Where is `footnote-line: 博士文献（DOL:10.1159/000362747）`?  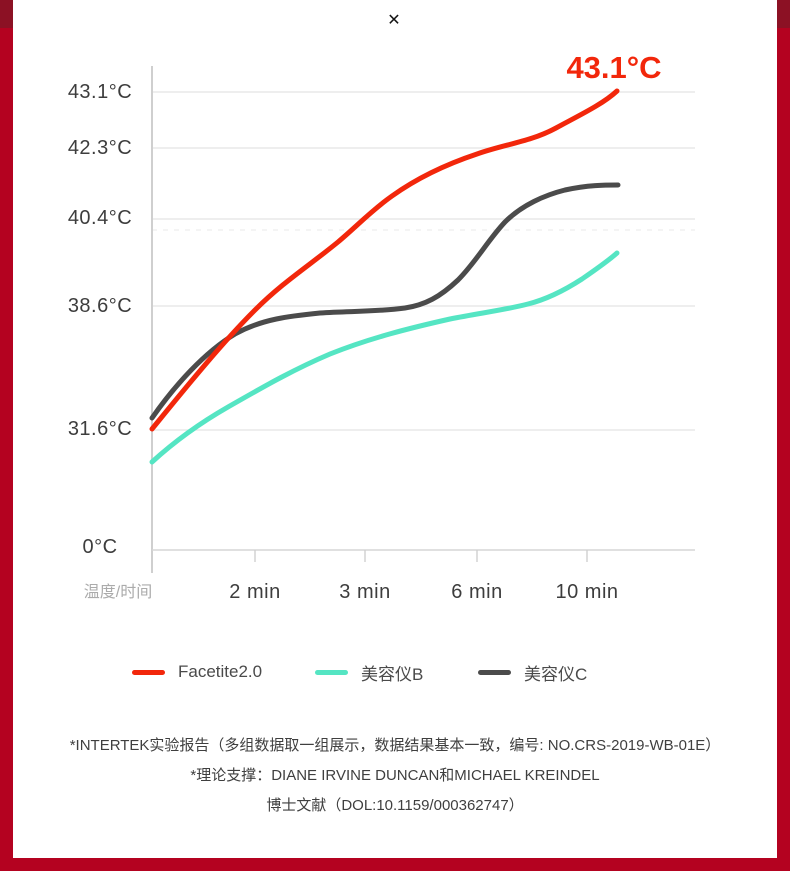 footnote-line: 博士文献（DOL:10.1159/000362747） is located at coordinates (395, 805).